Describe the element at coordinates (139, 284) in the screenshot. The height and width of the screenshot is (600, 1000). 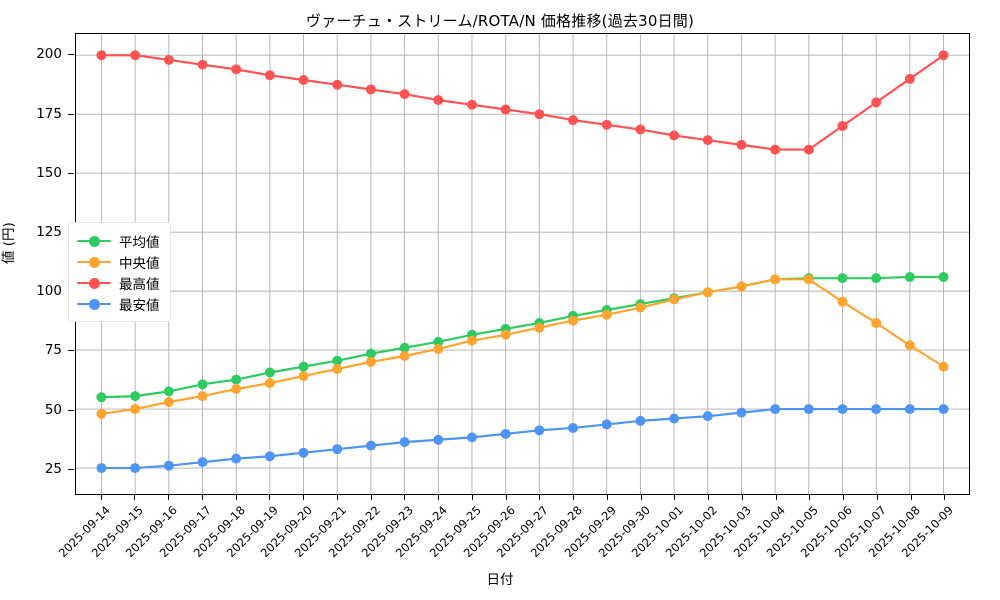
I see `legend-label: 最高値` at that location.